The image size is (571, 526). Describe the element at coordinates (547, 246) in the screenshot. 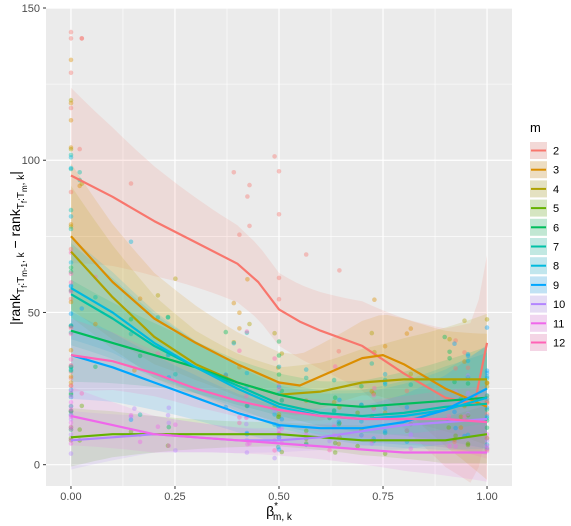

I see `legend: 2 3 4 5 6 7 8 9 10 11 12` at that location.